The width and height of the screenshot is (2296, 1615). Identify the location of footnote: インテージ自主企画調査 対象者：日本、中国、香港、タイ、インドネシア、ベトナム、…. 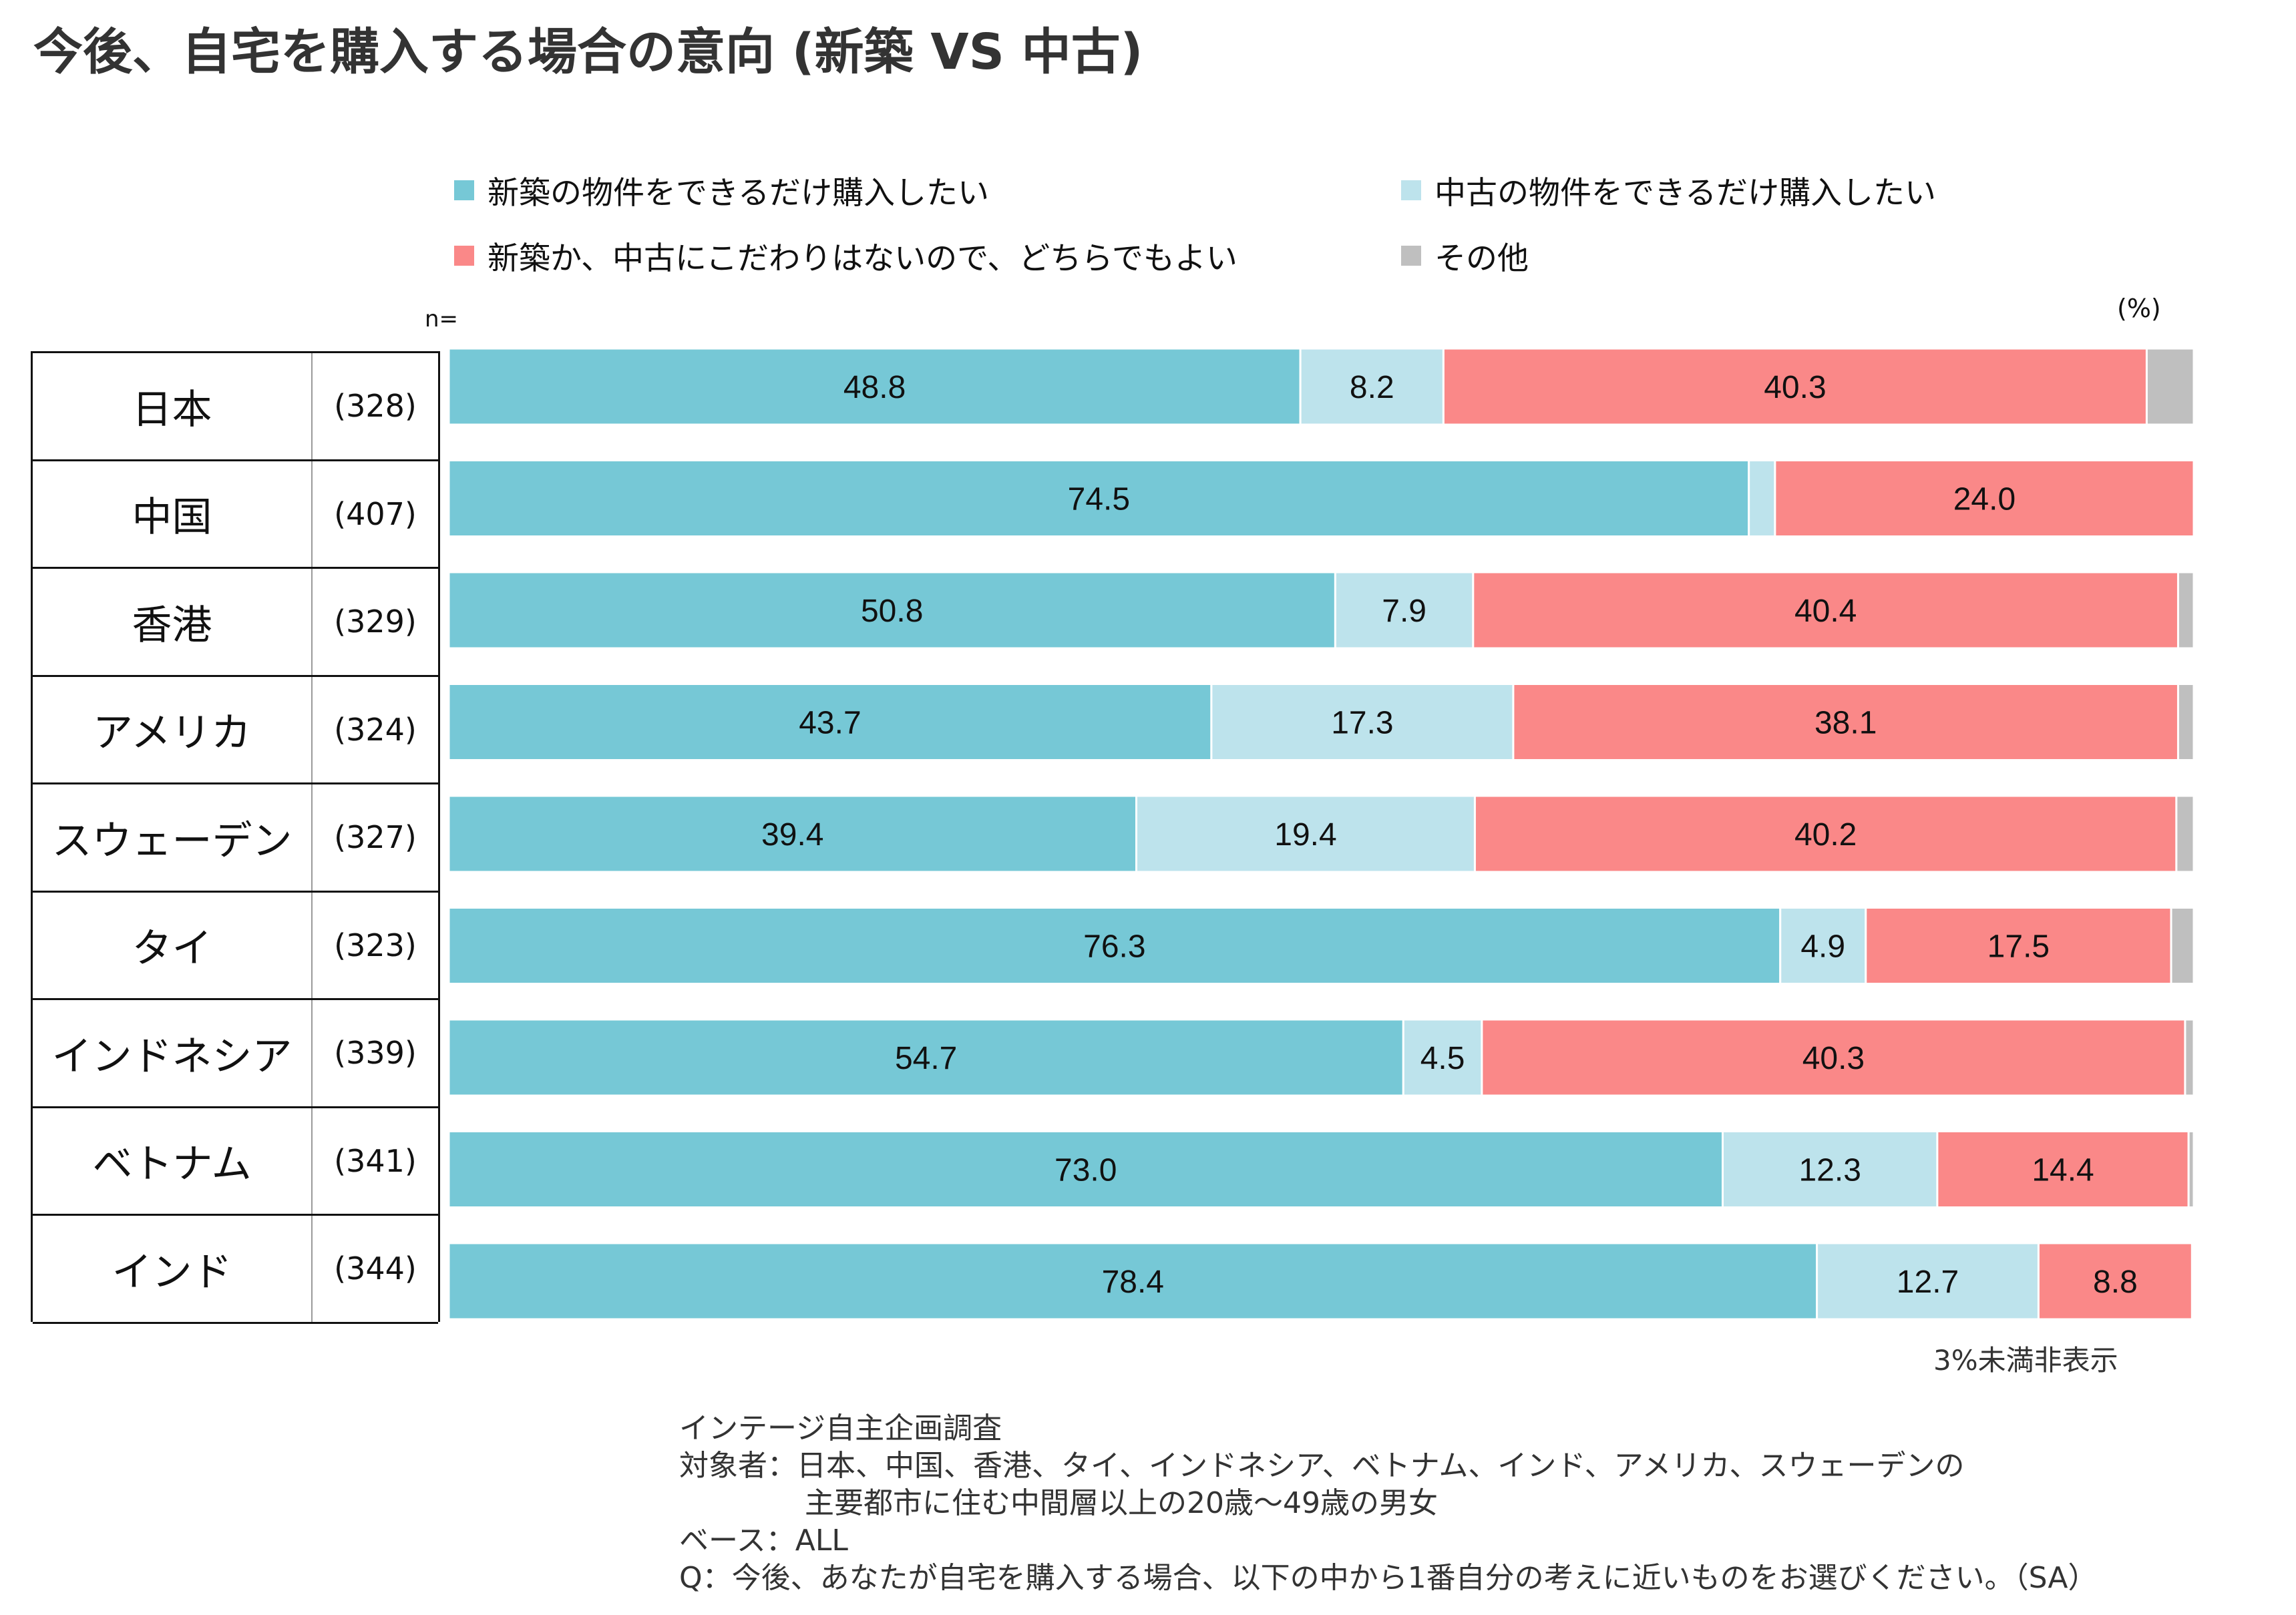
(1388, 1503).